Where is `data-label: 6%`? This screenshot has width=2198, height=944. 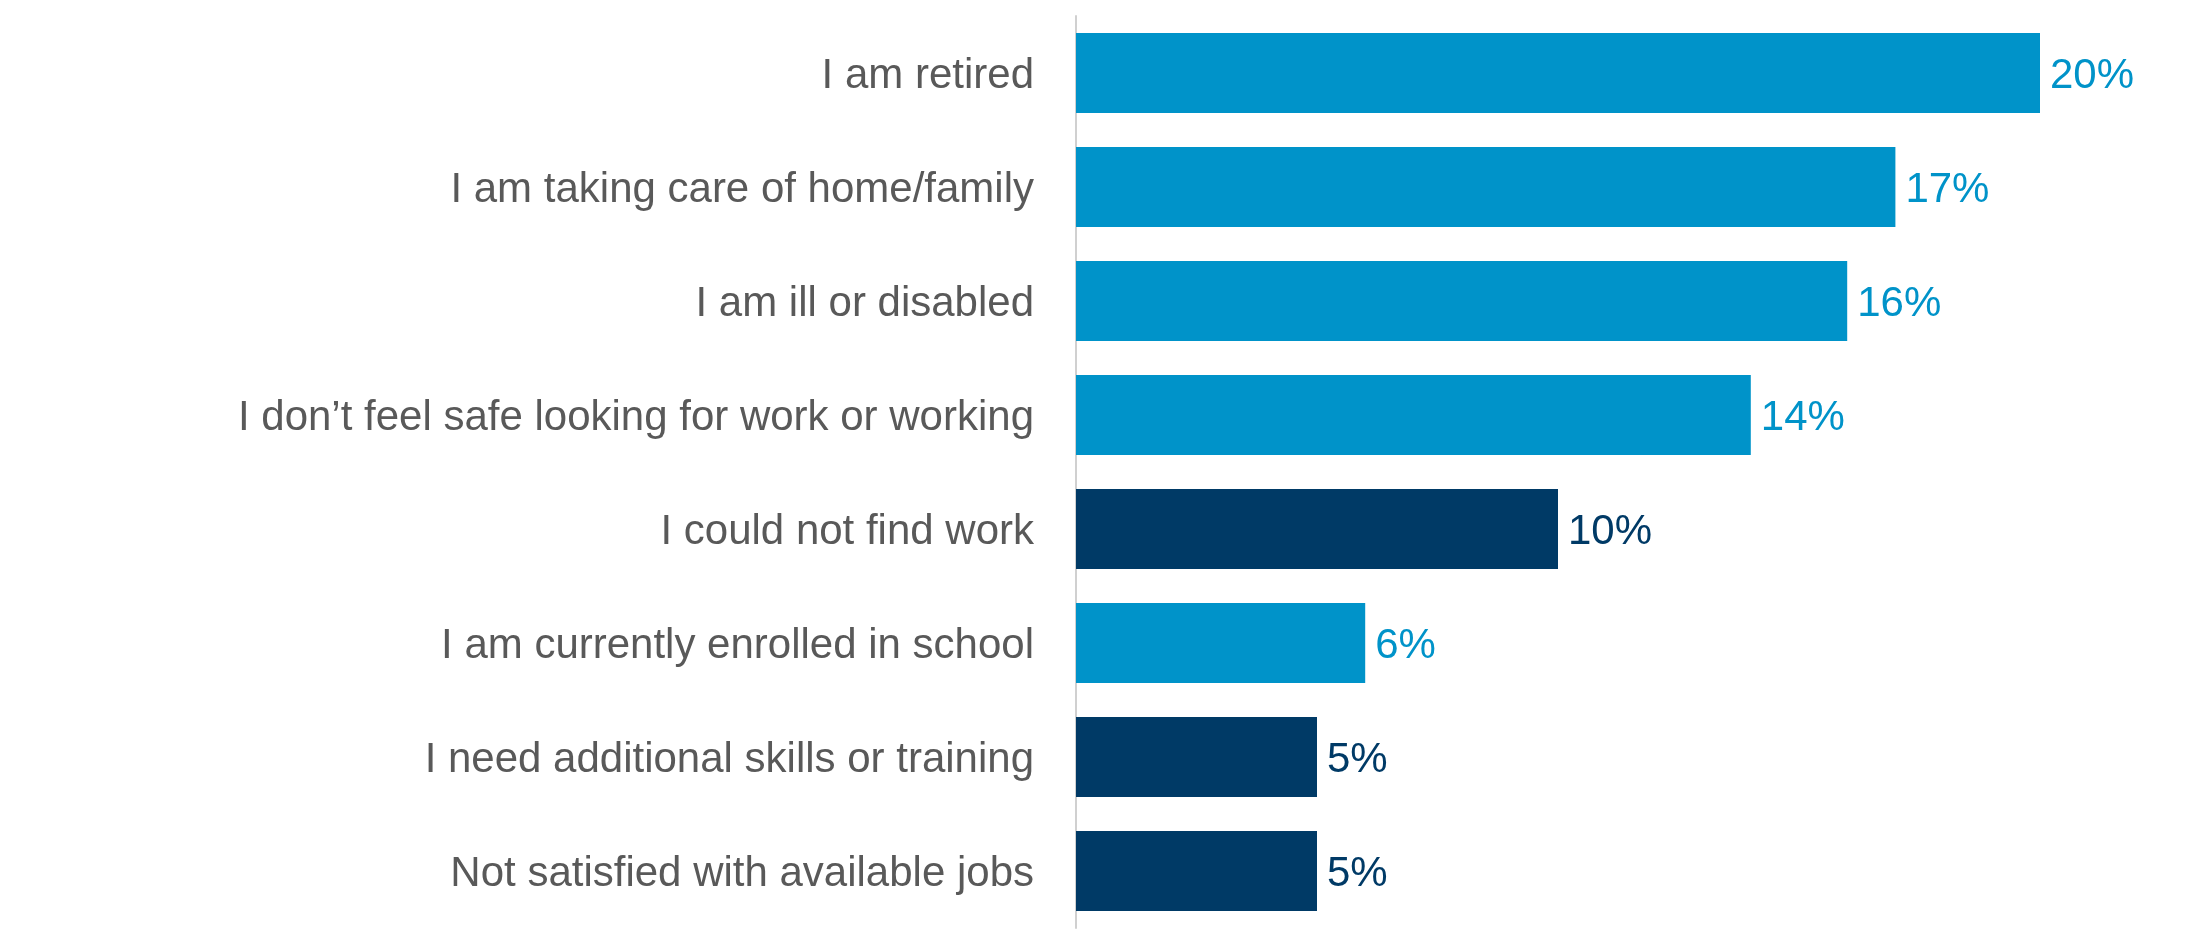
data-label: 6% is located at coordinates (1405, 643).